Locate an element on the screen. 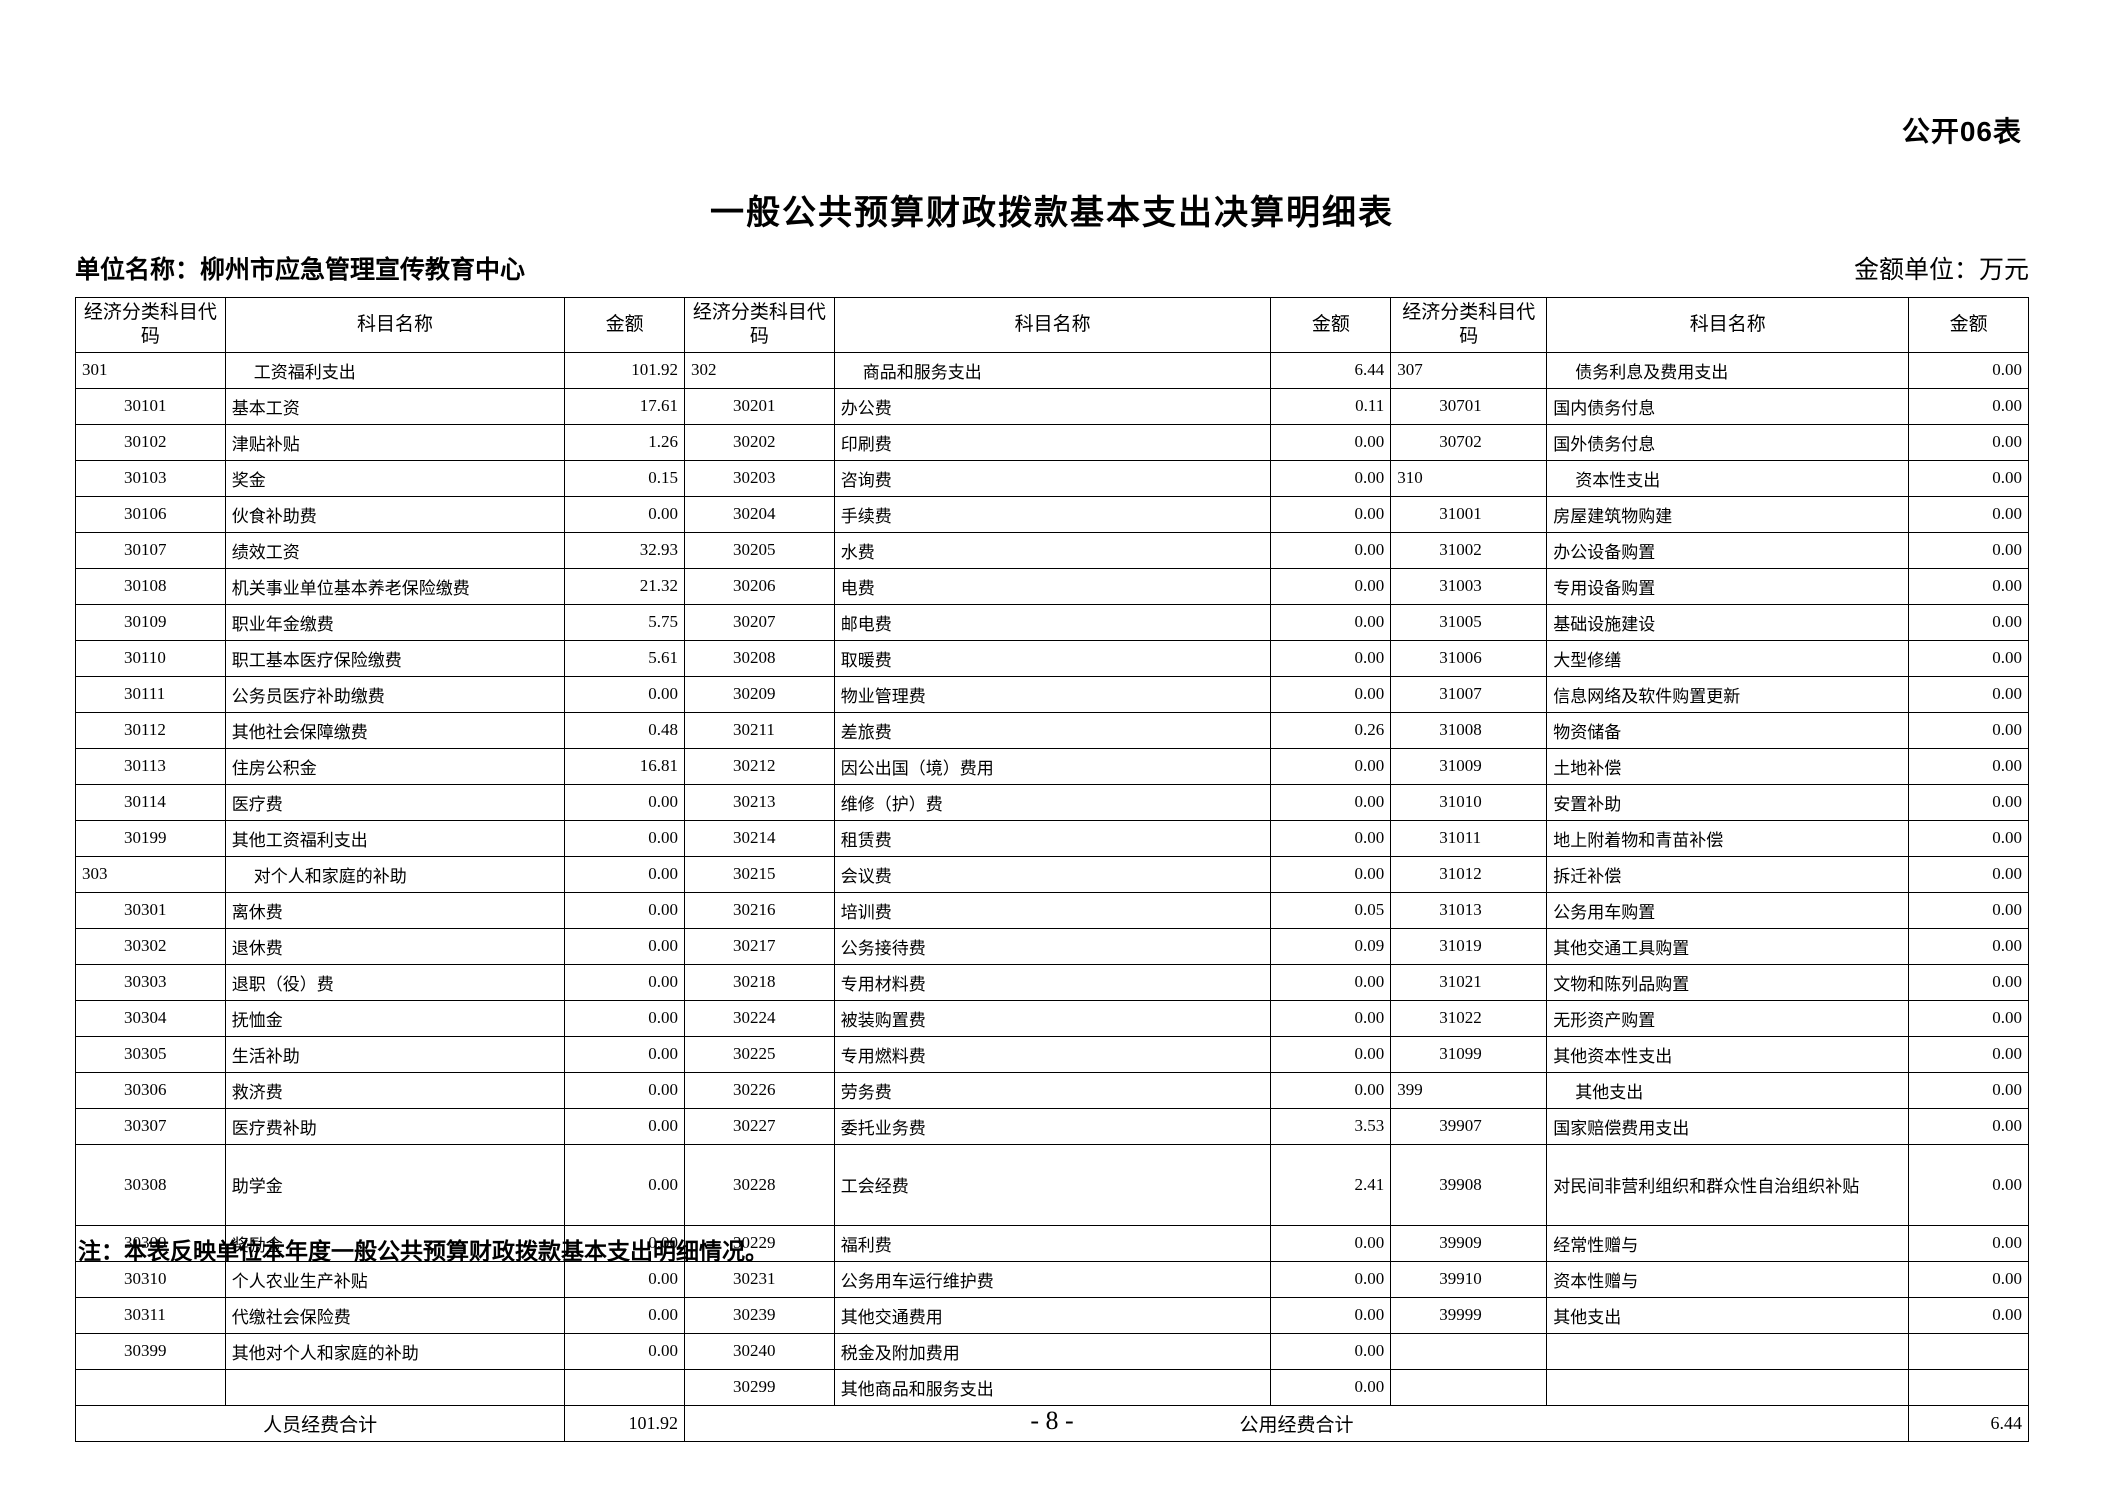  amount-cell: 0.15 is located at coordinates (624, 478).